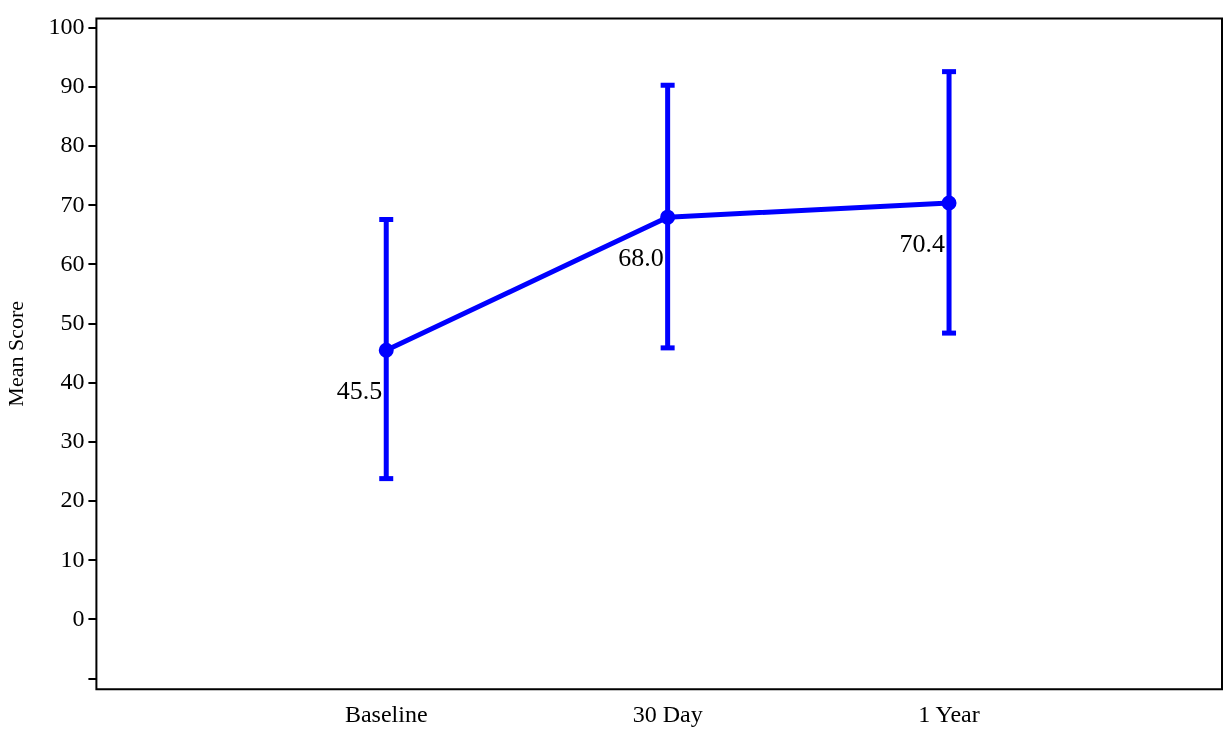 This screenshot has width=1232, height=746. Describe the element at coordinates (72, 440) in the screenshot. I see `y-tick-label: 30` at that location.